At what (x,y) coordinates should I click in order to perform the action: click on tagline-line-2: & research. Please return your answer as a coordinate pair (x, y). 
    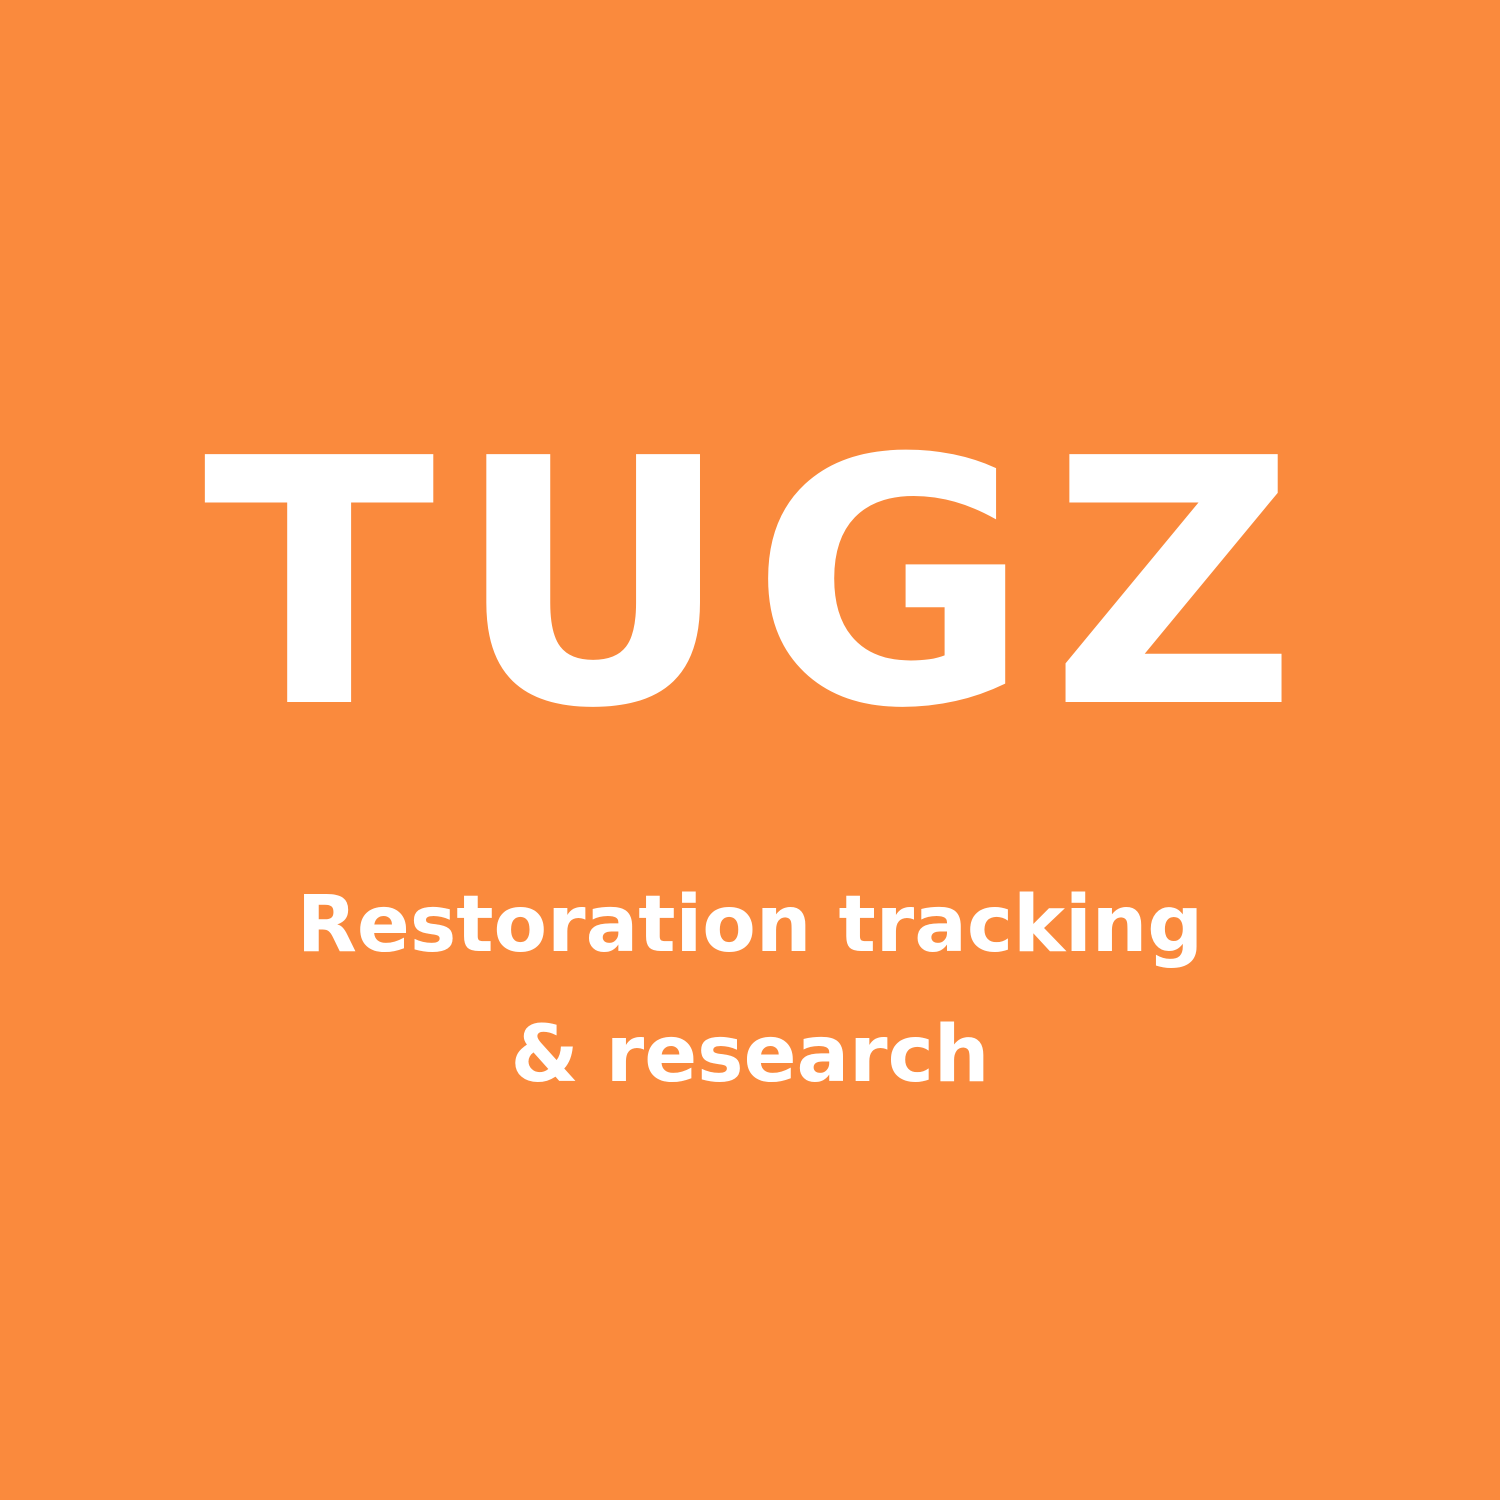
    Looking at the image, I should click on (750, 1055).